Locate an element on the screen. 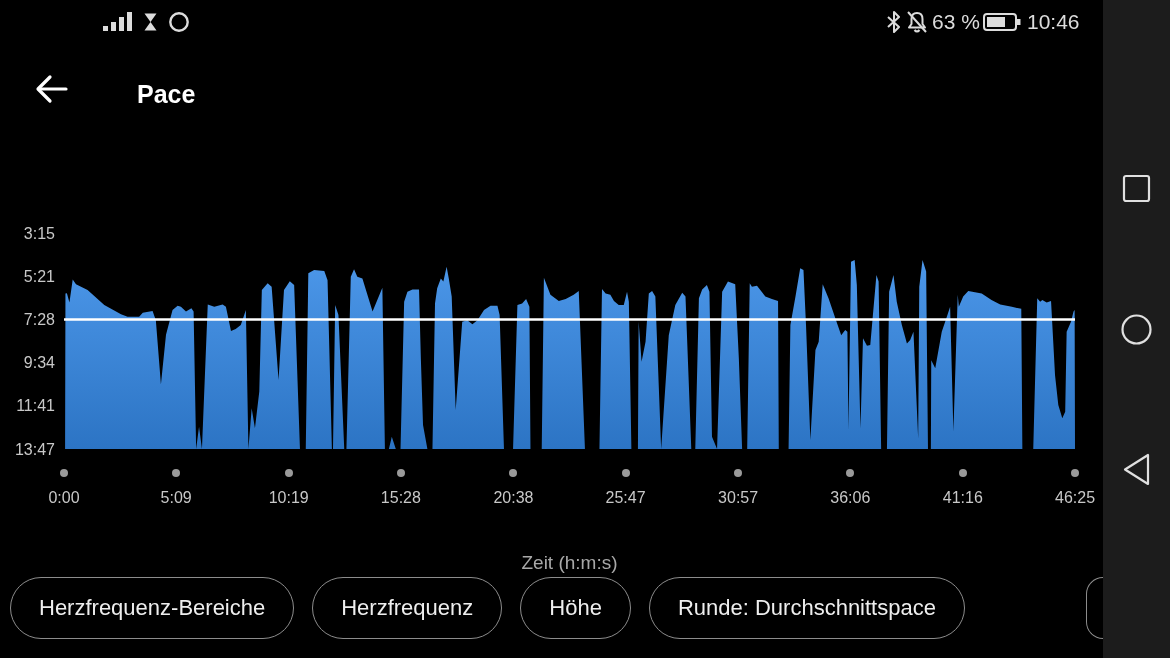 This screenshot has height=658, width=1170. x-tick-label: 30:57 is located at coordinates (738, 497).